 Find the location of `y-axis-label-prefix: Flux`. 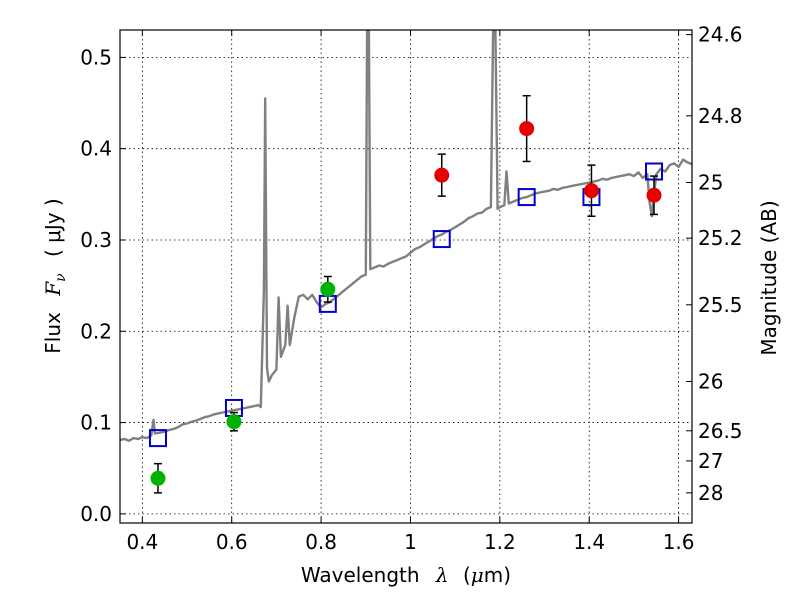

y-axis-label-prefix: Flux is located at coordinates (53, 333).